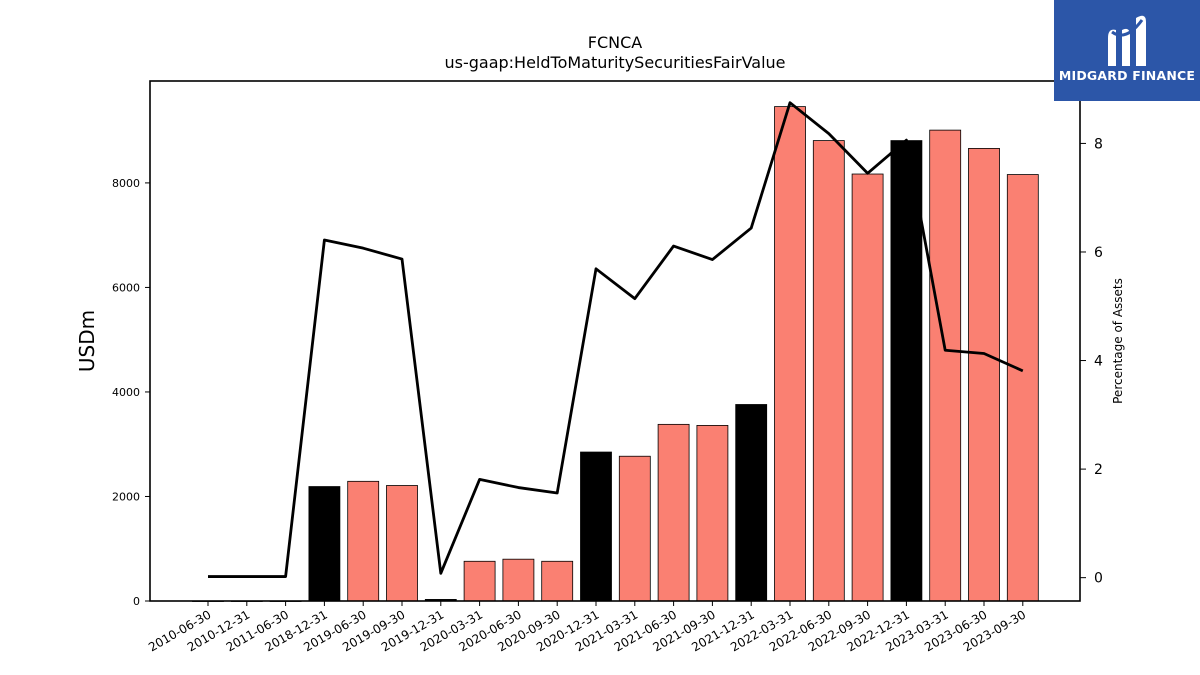 This screenshot has width=1200, height=675. What do you see at coordinates (1098, 144) in the screenshot?
I see `y2-tick-label: 8` at bounding box center [1098, 144].